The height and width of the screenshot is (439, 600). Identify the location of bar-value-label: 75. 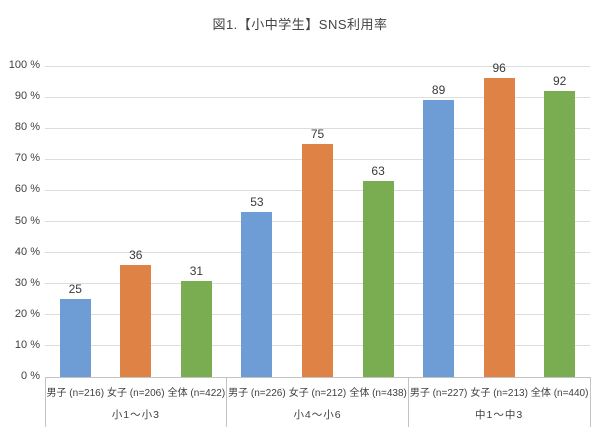
(317, 133).